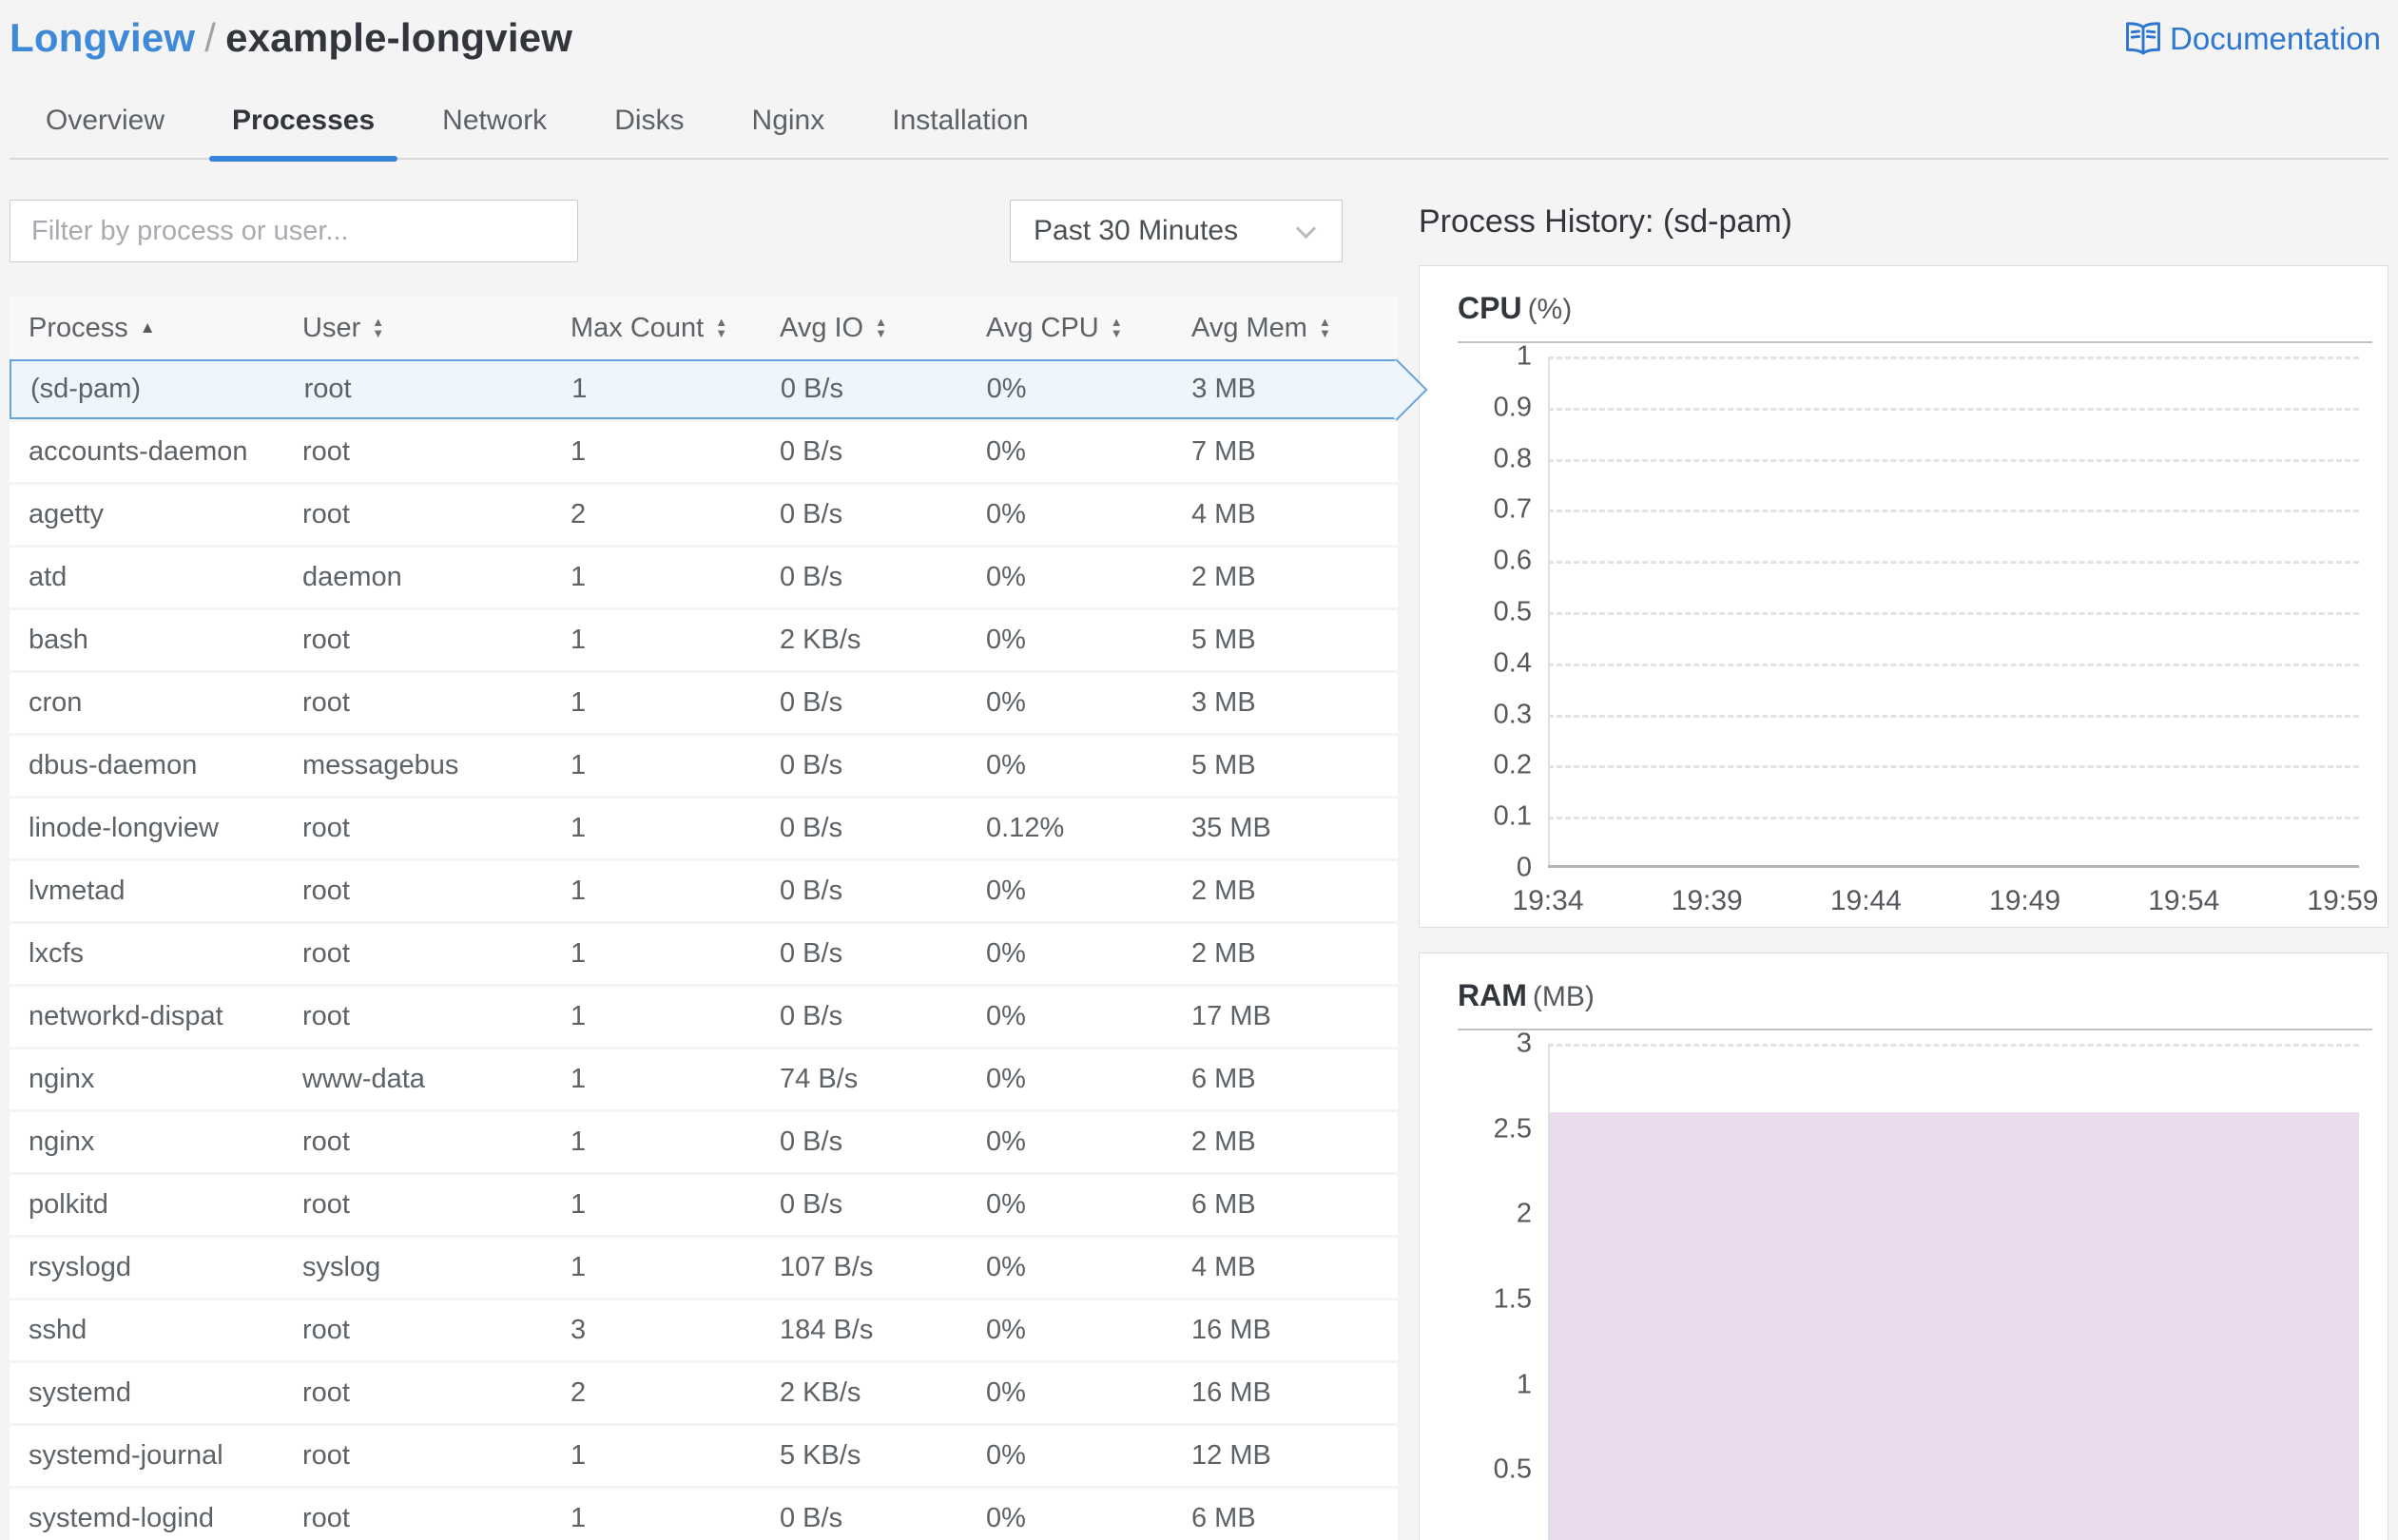 Image resolution: width=2398 pixels, height=1540 pixels. I want to click on column-header-user: User ▲ ▼, so click(436, 328).